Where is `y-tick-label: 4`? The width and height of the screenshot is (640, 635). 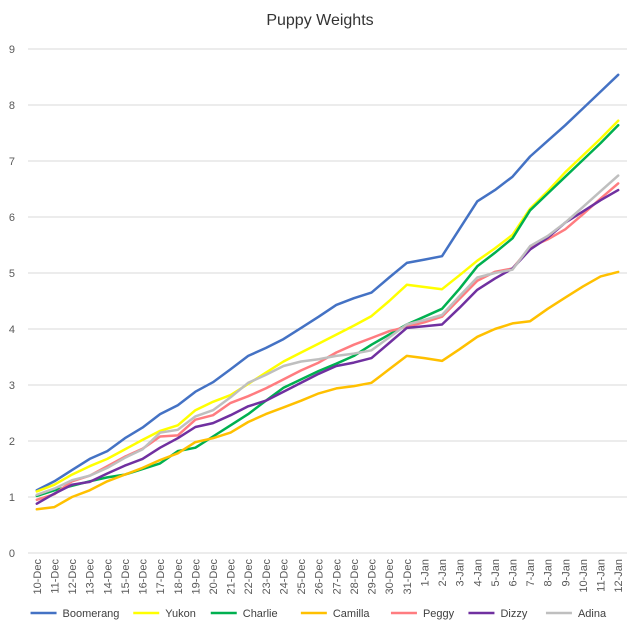
y-tick-label: 4 is located at coordinates (12, 330).